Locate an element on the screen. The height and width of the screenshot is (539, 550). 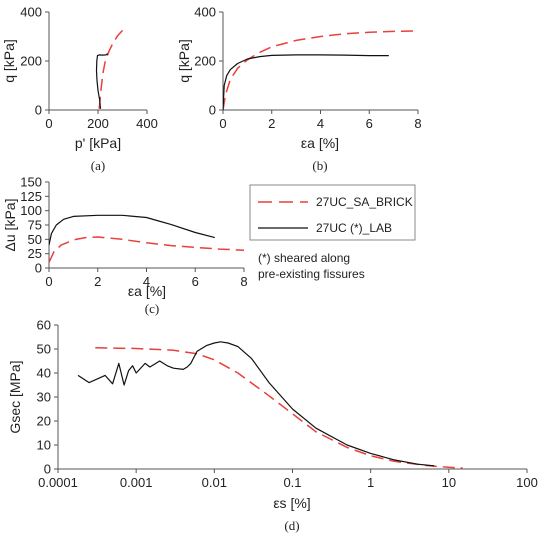
x-tick-label: 200 is located at coordinates (98, 123).